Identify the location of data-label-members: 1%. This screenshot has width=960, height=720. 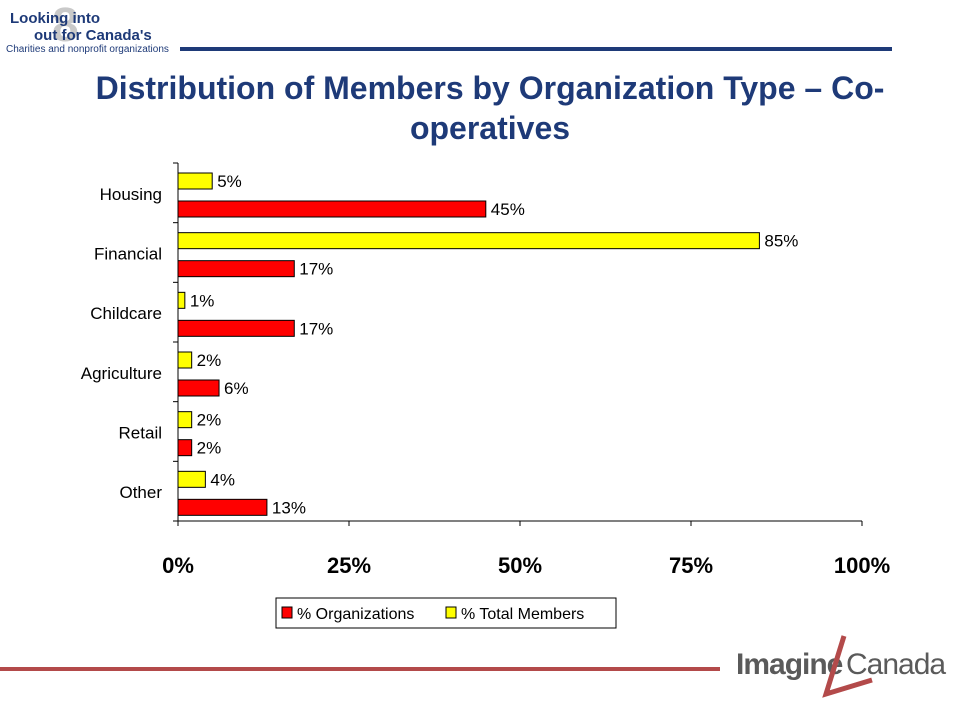
(202, 300).